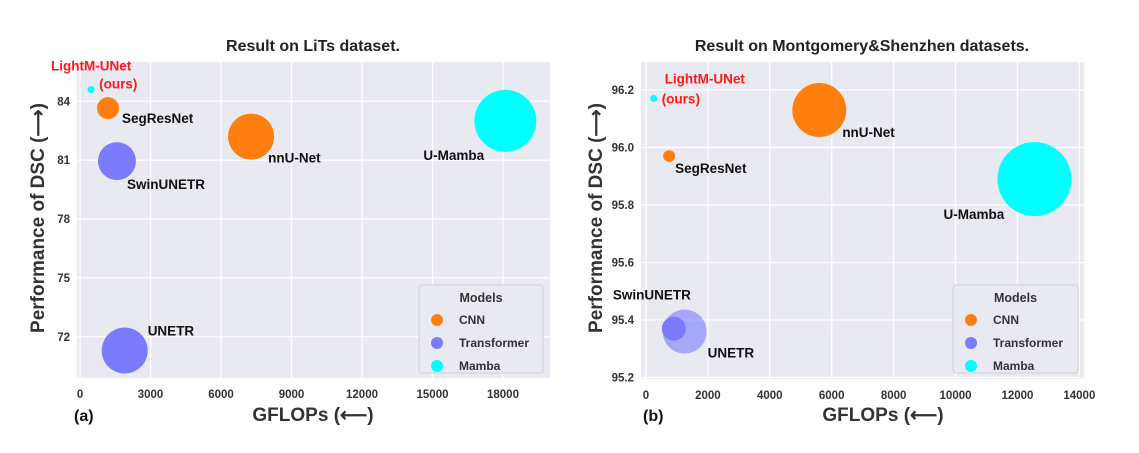  What do you see at coordinates (151, 395) in the screenshot?
I see `x-tick-label: 3000` at bounding box center [151, 395].